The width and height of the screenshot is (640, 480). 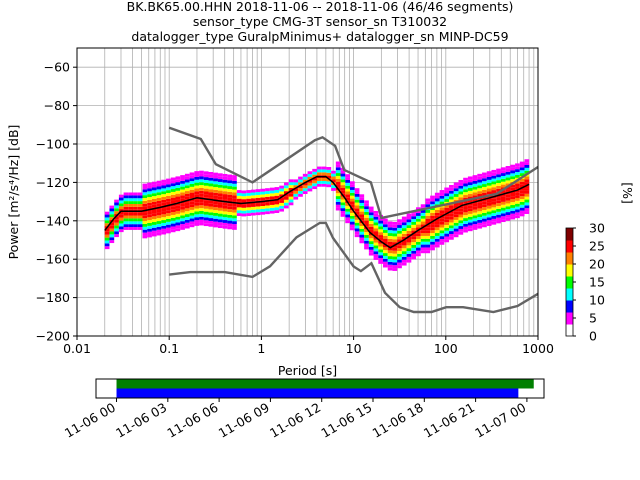 What do you see at coordinates (53, 336) in the screenshot?
I see `y-tick-label: −200` at bounding box center [53, 336].